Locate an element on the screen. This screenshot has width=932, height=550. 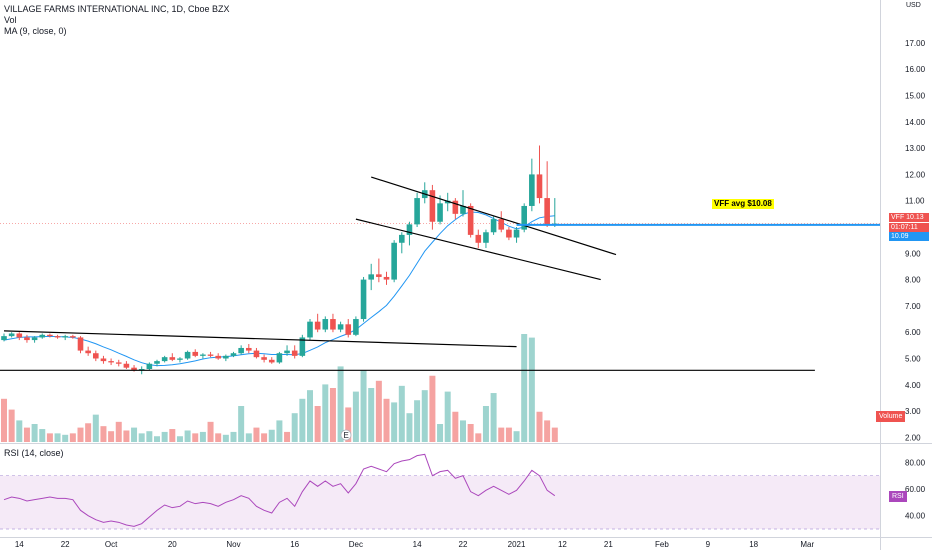
legend-ma: MA (9, close, 0) is located at coordinates (35, 31).